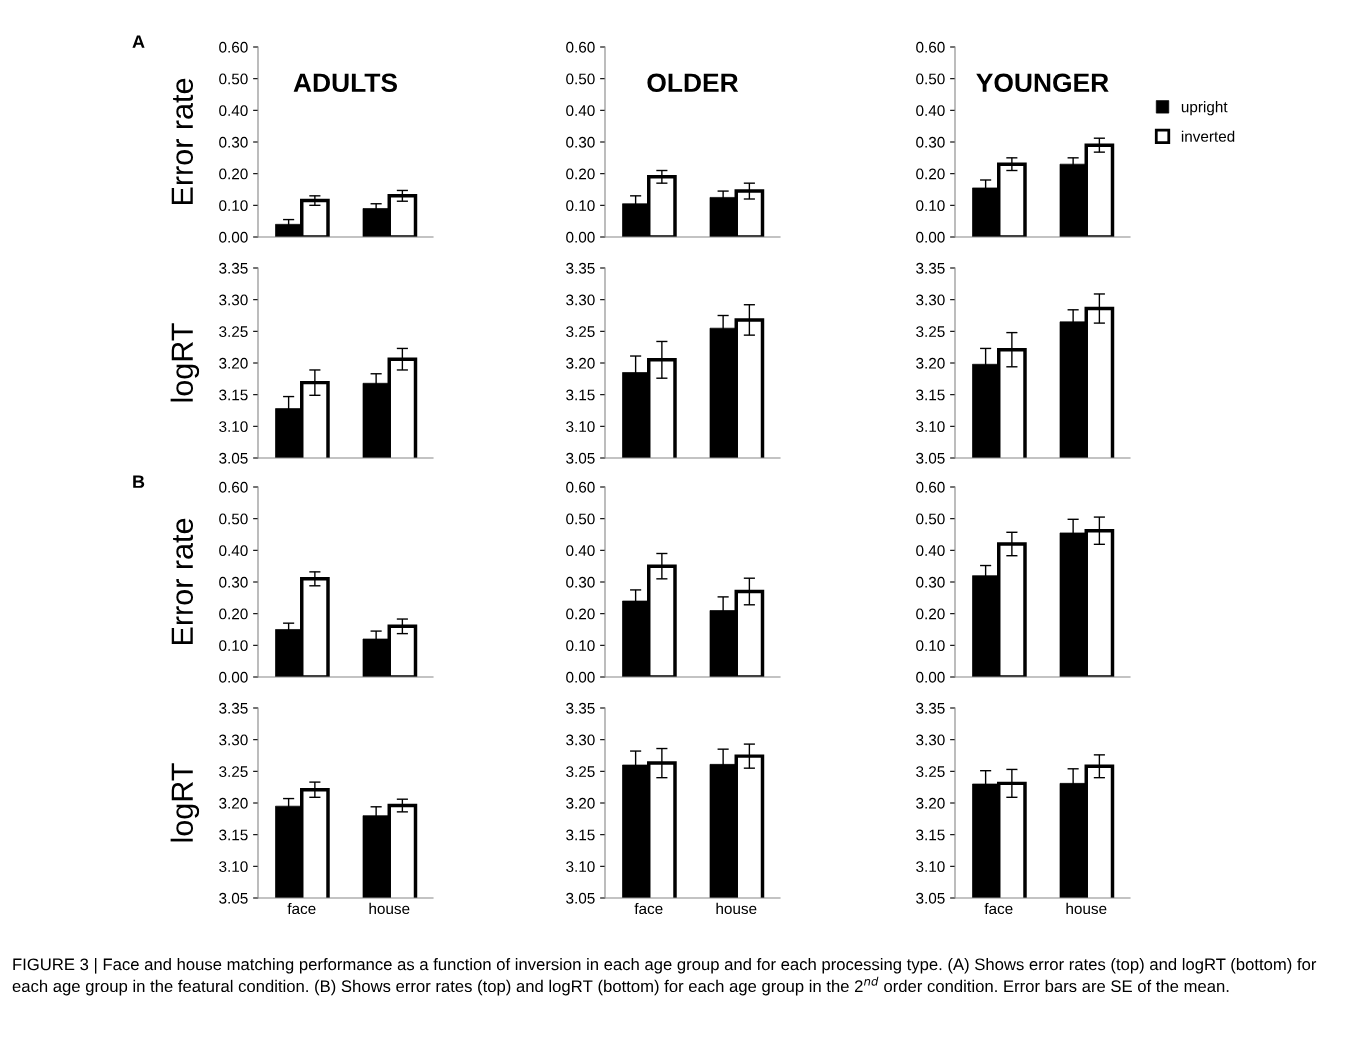  What do you see at coordinates (664, 977) in the screenshot?
I see `caption: FIGURE 3 | Face and house matching performance as a function of inversion in each age group and for each processing type. (A) Shows error rates (top) and logRT (bottom) for each age group in the featural condition. (B) Shows error rates (top) and logRT (bottom) for each age group in the 2$^{nd}$ order condition. Error bars are SE of the mean.` at bounding box center [664, 977].